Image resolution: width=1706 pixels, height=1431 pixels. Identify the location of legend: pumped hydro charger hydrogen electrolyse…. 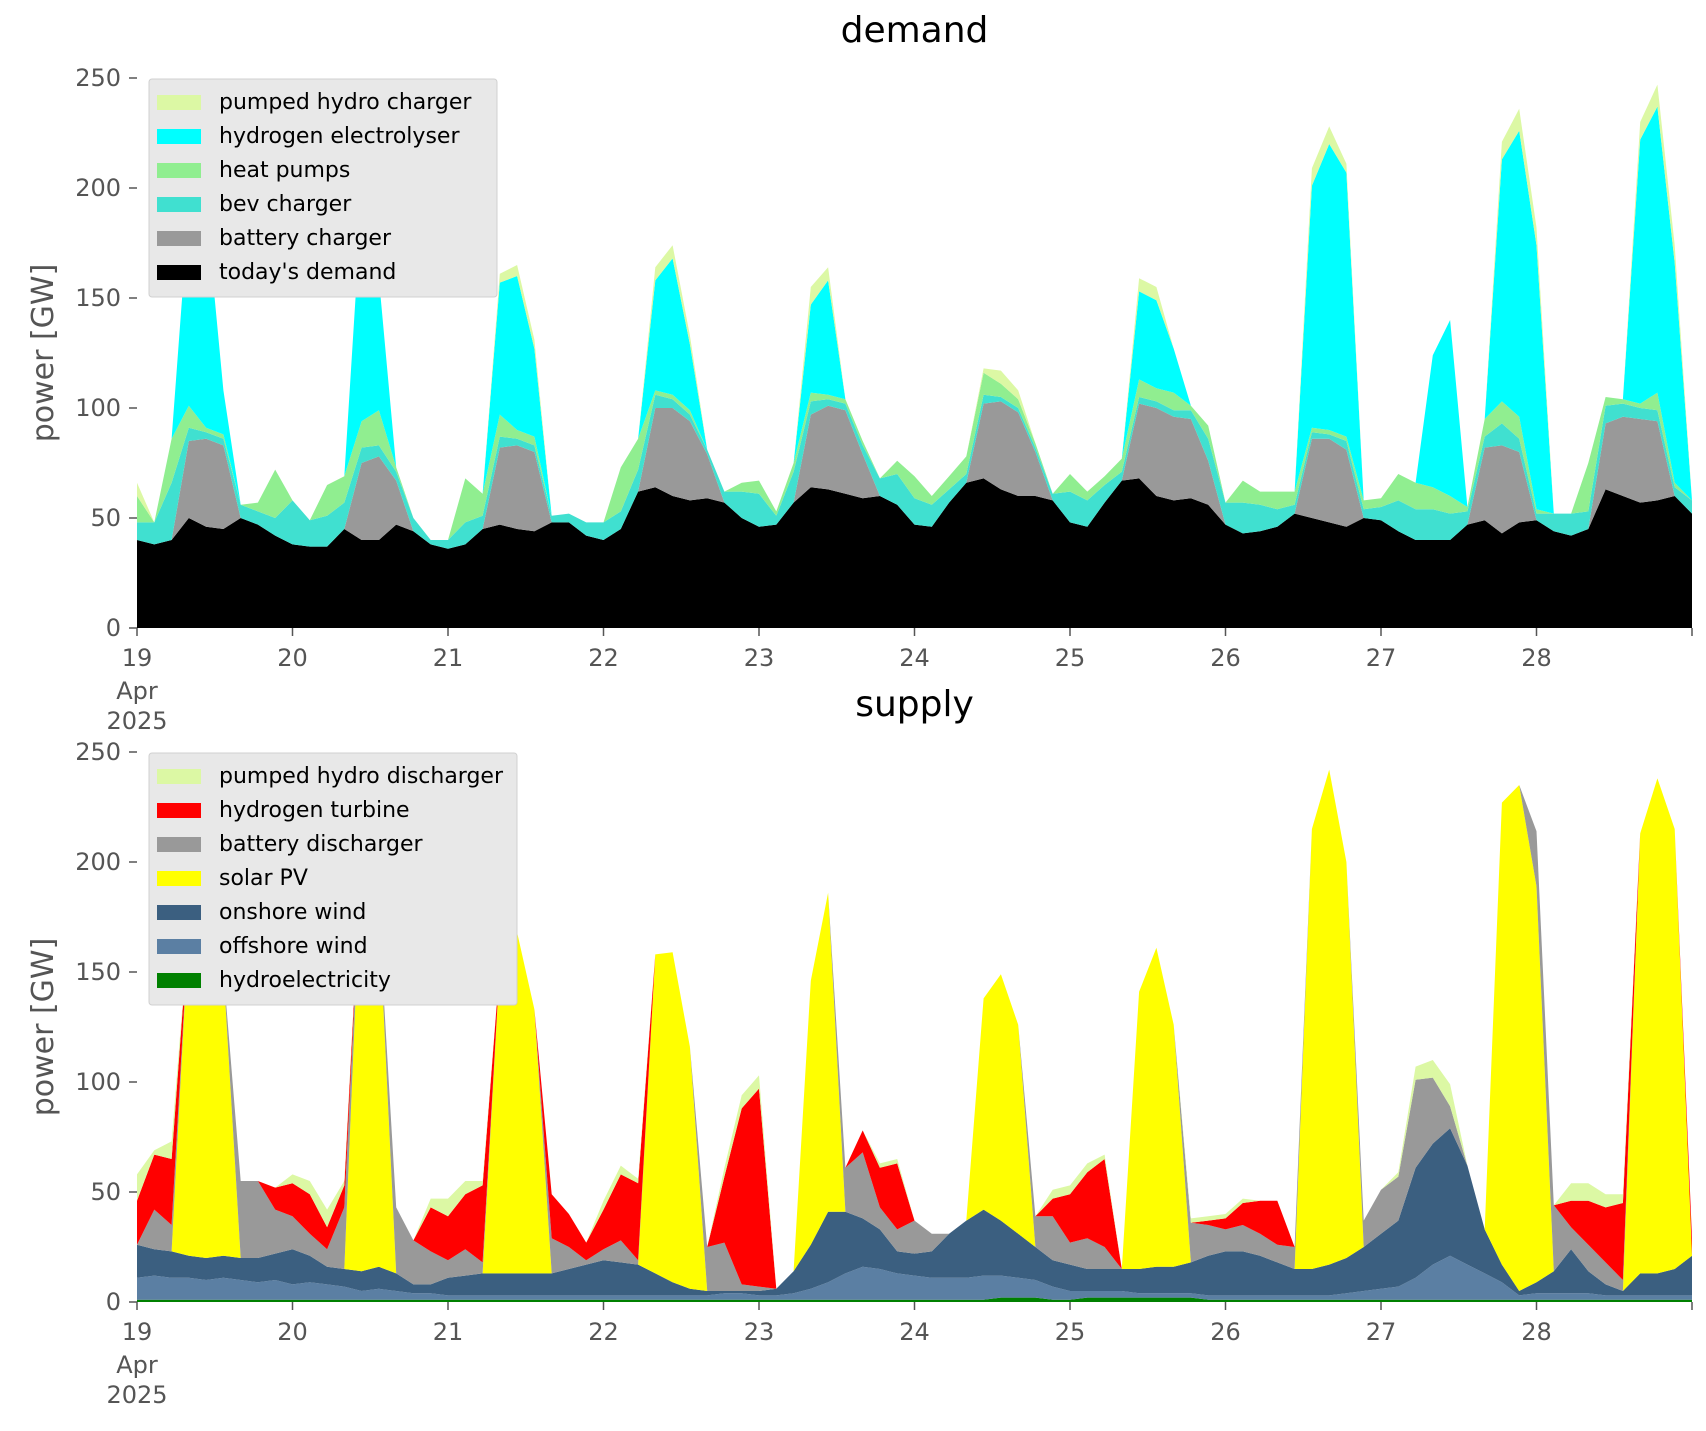
(323, 188).